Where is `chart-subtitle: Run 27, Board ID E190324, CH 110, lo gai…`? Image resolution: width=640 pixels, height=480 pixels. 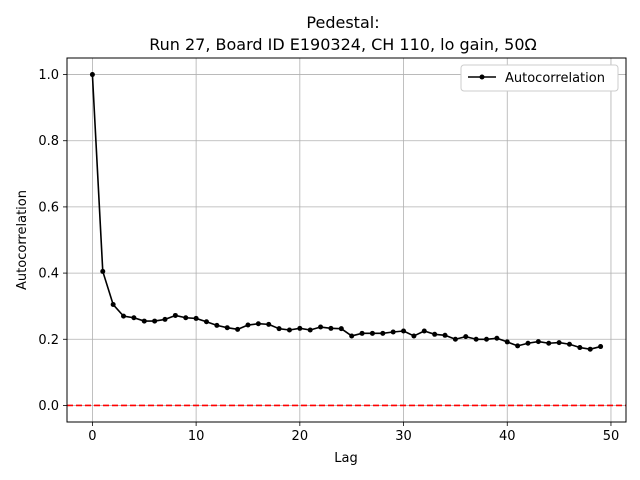 chart-subtitle: Run 27, Board ID E190324, CH 110, lo gai… is located at coordinates (343, 44).